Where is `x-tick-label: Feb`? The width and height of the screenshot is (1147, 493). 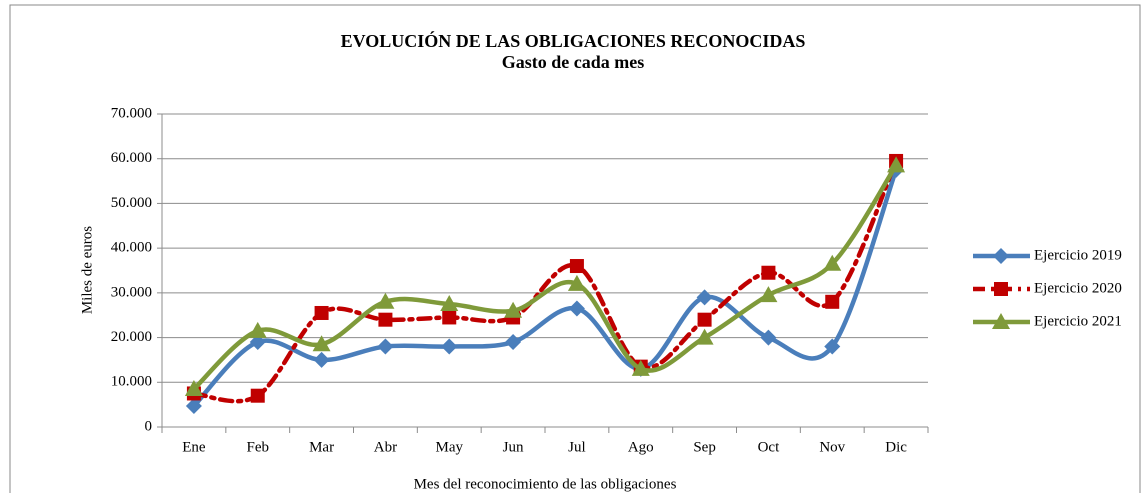
x-tick-label: Feb is located at coordinates (258, 447).